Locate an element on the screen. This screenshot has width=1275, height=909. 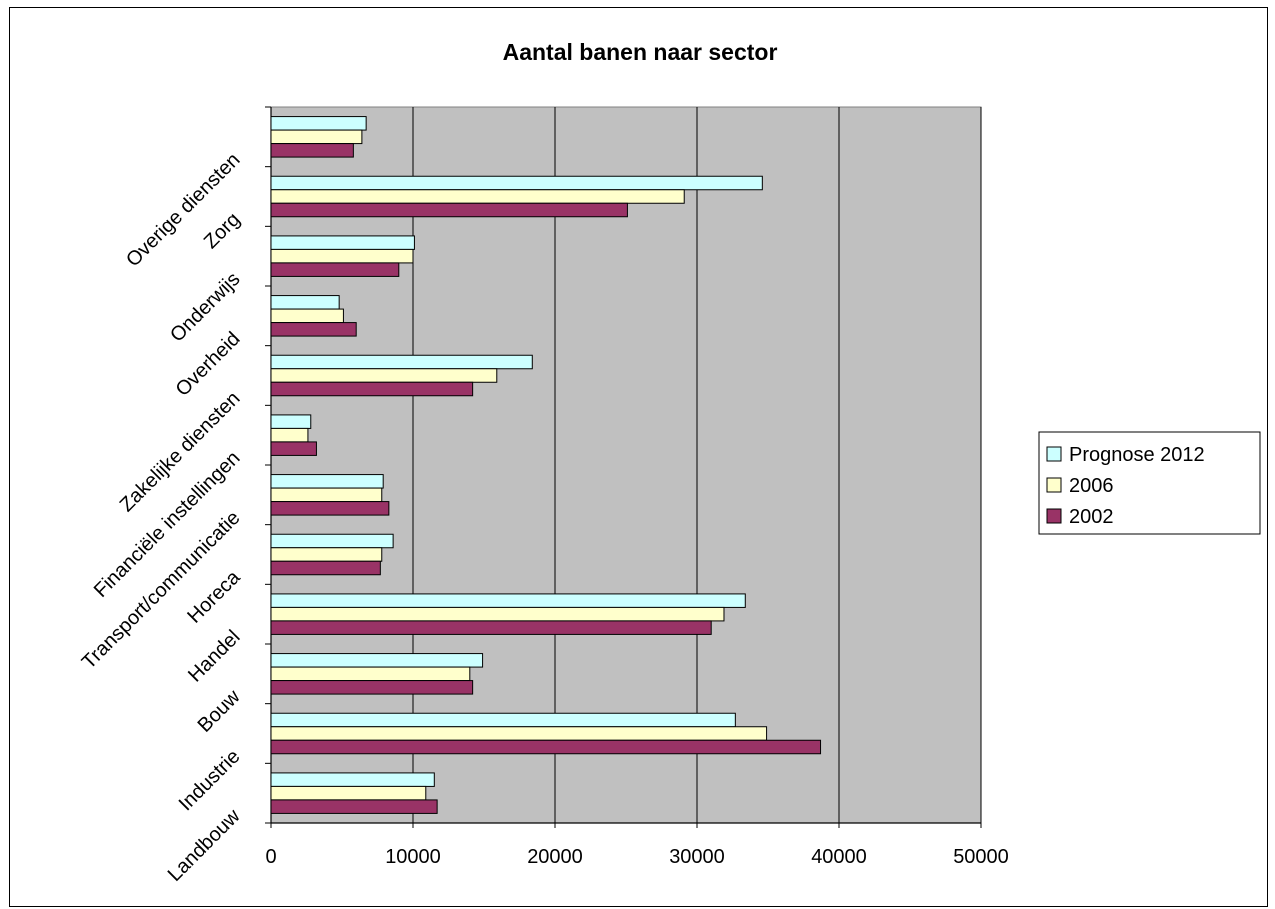
x-axis-ticks: 0 10000 20000 30000 40000 50000 is located at coordinates (637, 845).